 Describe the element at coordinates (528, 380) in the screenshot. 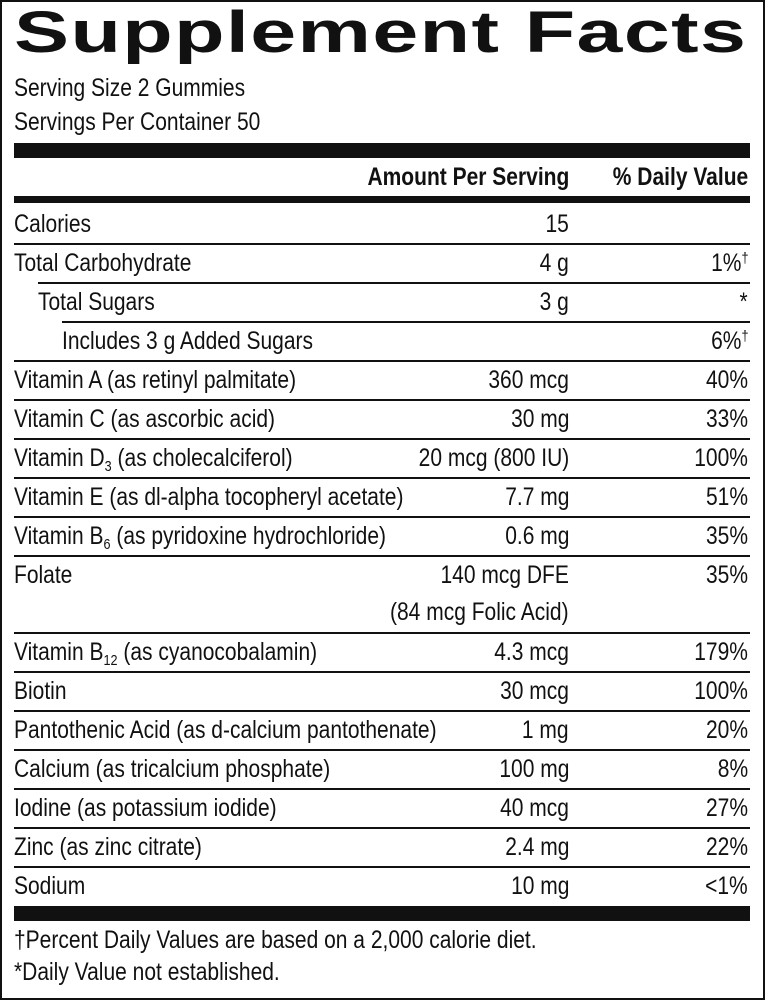

I see `amount: 360 mcg` at that location.